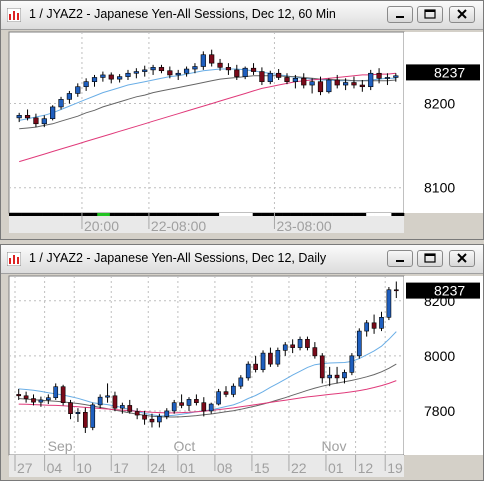 The image size is (484, 481). What do you see at coordinates (449, 72) in the screenshot?
I see `last-price-label: 8237` at bounding box center [449, 72].